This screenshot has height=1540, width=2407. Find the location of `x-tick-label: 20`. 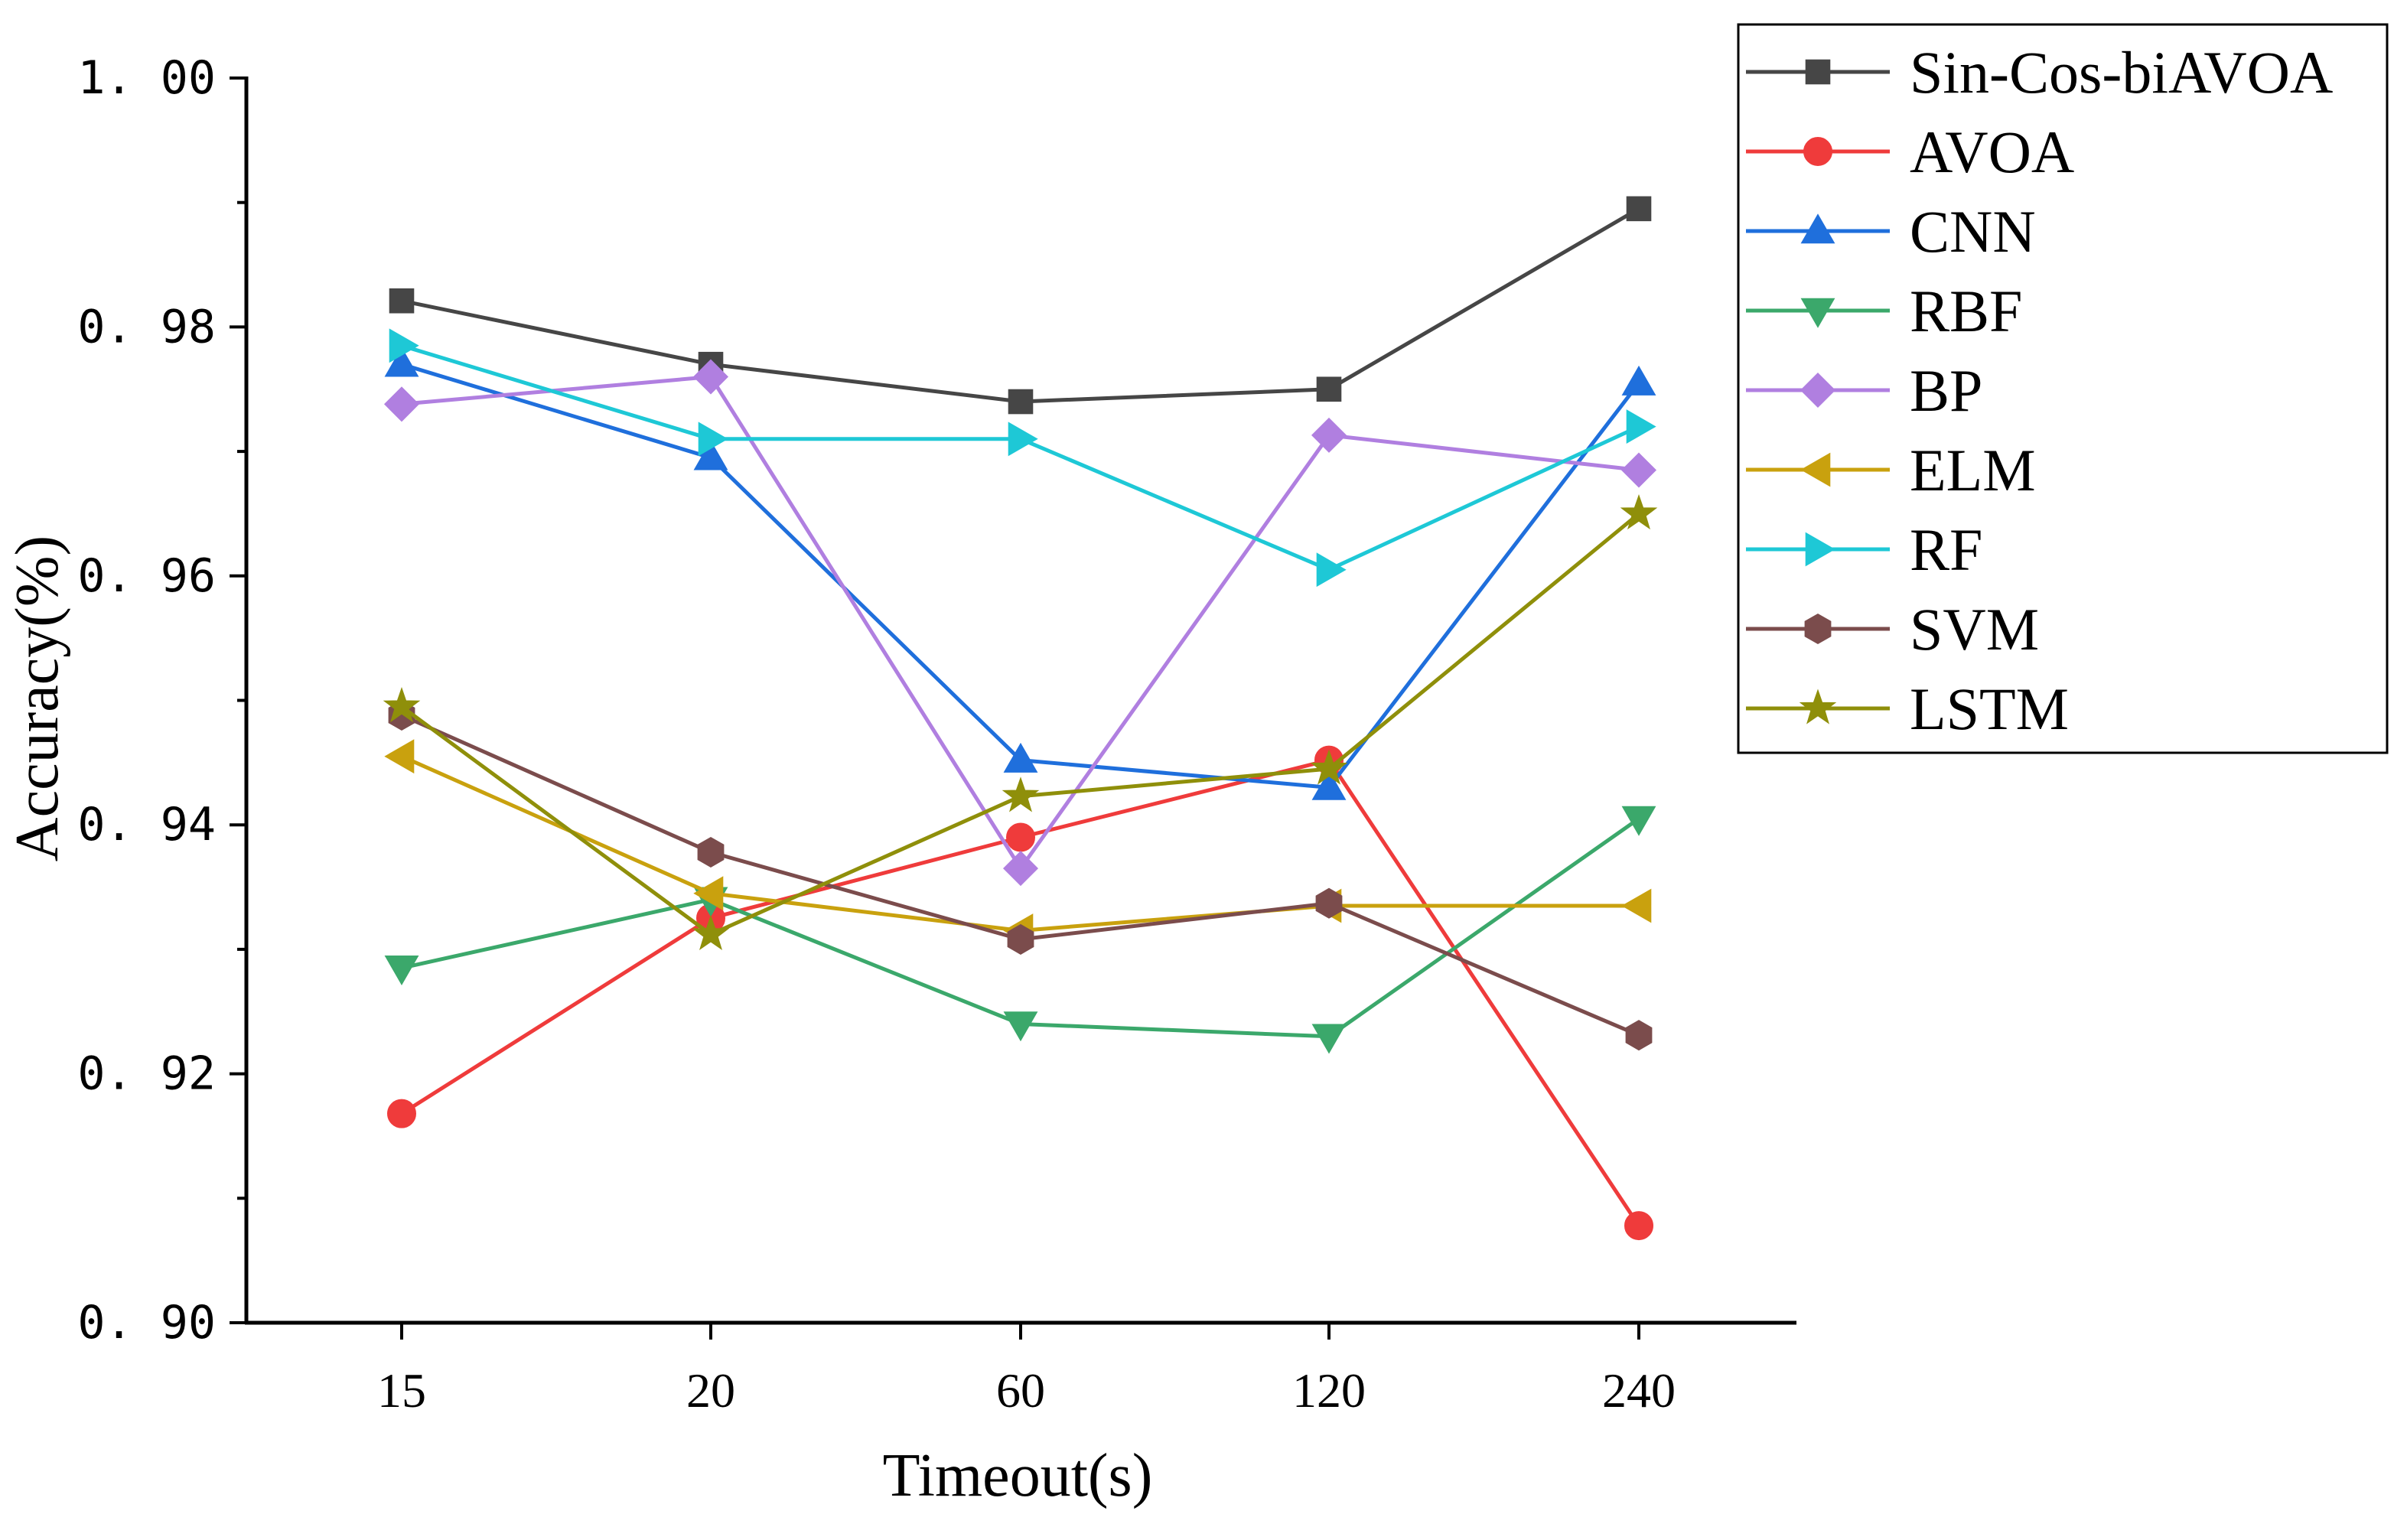

x-tick-label: 20 is located at coordinates (710, 1390).